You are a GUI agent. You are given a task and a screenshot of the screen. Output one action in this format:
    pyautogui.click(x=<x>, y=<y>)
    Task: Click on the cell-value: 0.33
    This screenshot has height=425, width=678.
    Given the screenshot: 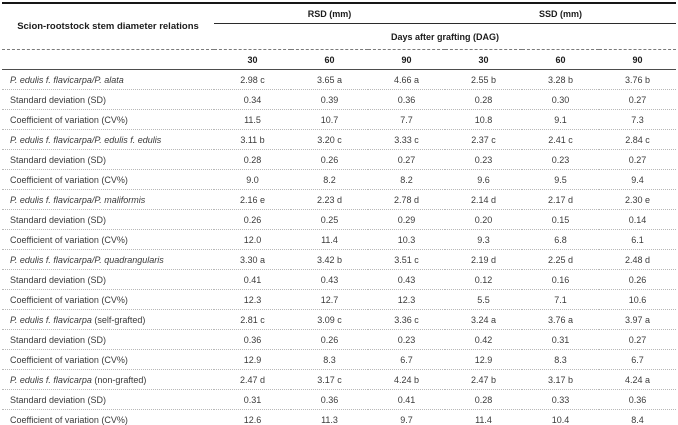 What is the action you would take?
    pyautogui.click(x=561, y=399)
    